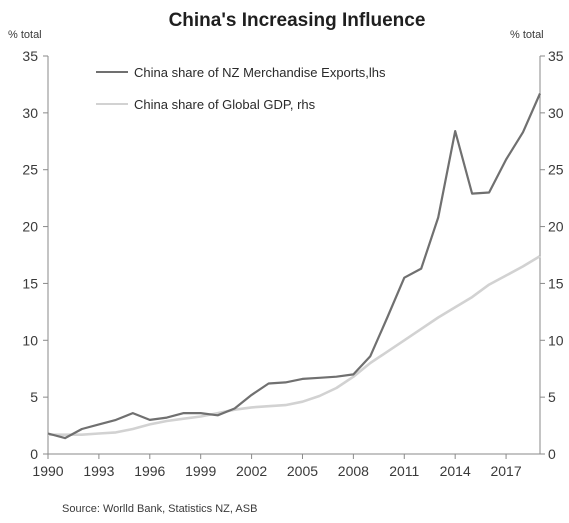  Describe the element at coordinates (159, 509) in the screenshot. I see `source-note: Source: Worlld Bank, Statistics NZ, ASB` at that location.